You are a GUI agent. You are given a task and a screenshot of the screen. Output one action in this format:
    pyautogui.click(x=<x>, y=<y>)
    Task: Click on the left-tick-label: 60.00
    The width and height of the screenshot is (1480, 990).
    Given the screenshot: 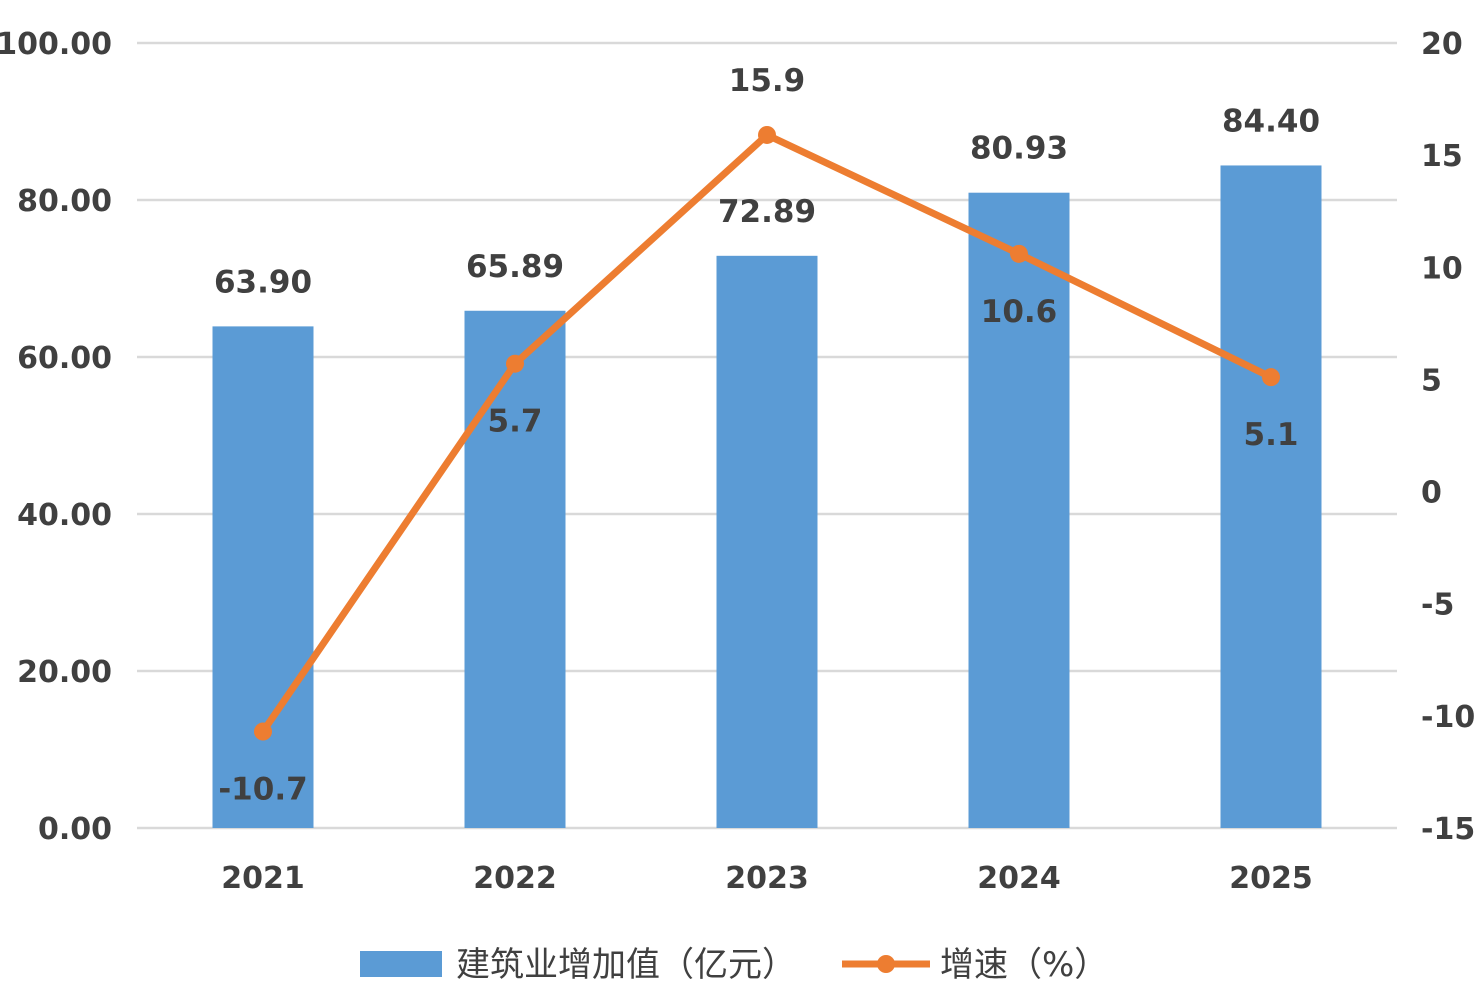 What is the action you would take?
    pyautogui.click(x=64, y=358)
    